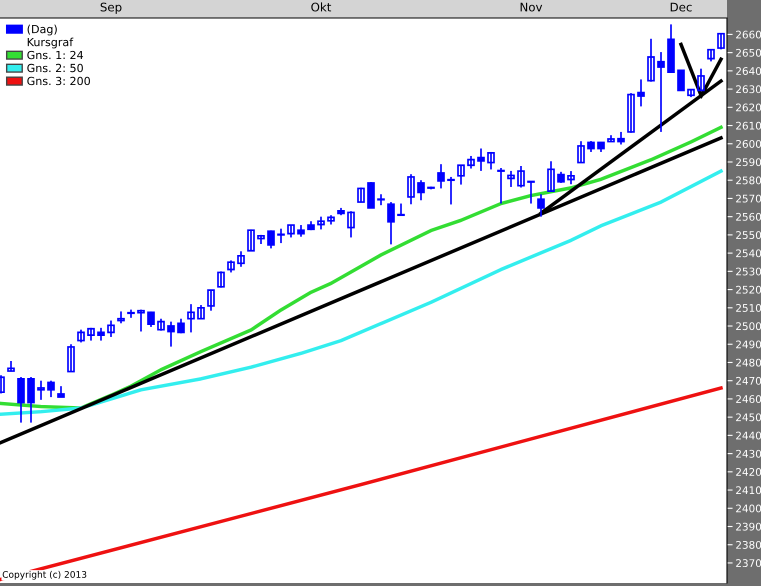 This screenshot has height=586, width=761. I want to click on y-tick-label: 2430, so click(748, 454).